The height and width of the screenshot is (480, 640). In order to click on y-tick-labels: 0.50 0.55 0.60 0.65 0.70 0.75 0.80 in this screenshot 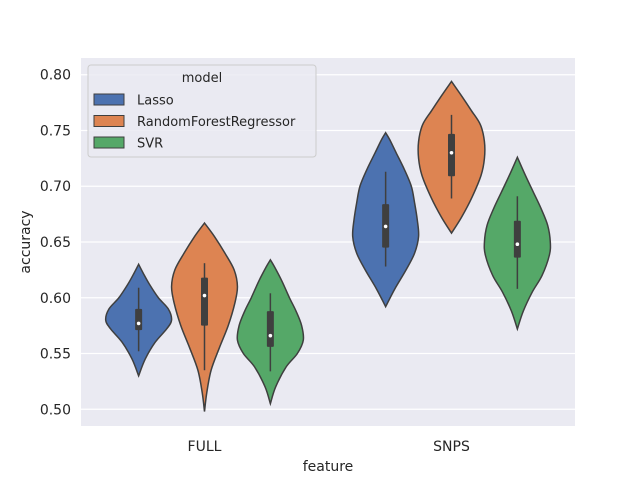, I will do `click(55, 243)`.